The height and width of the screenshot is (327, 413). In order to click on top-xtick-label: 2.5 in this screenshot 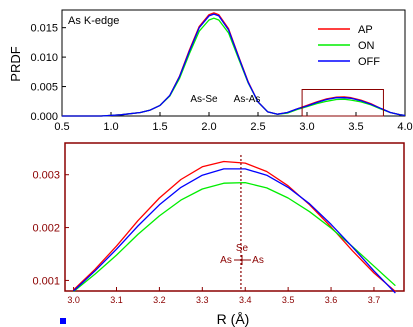, I will do `click(257, 127)`.